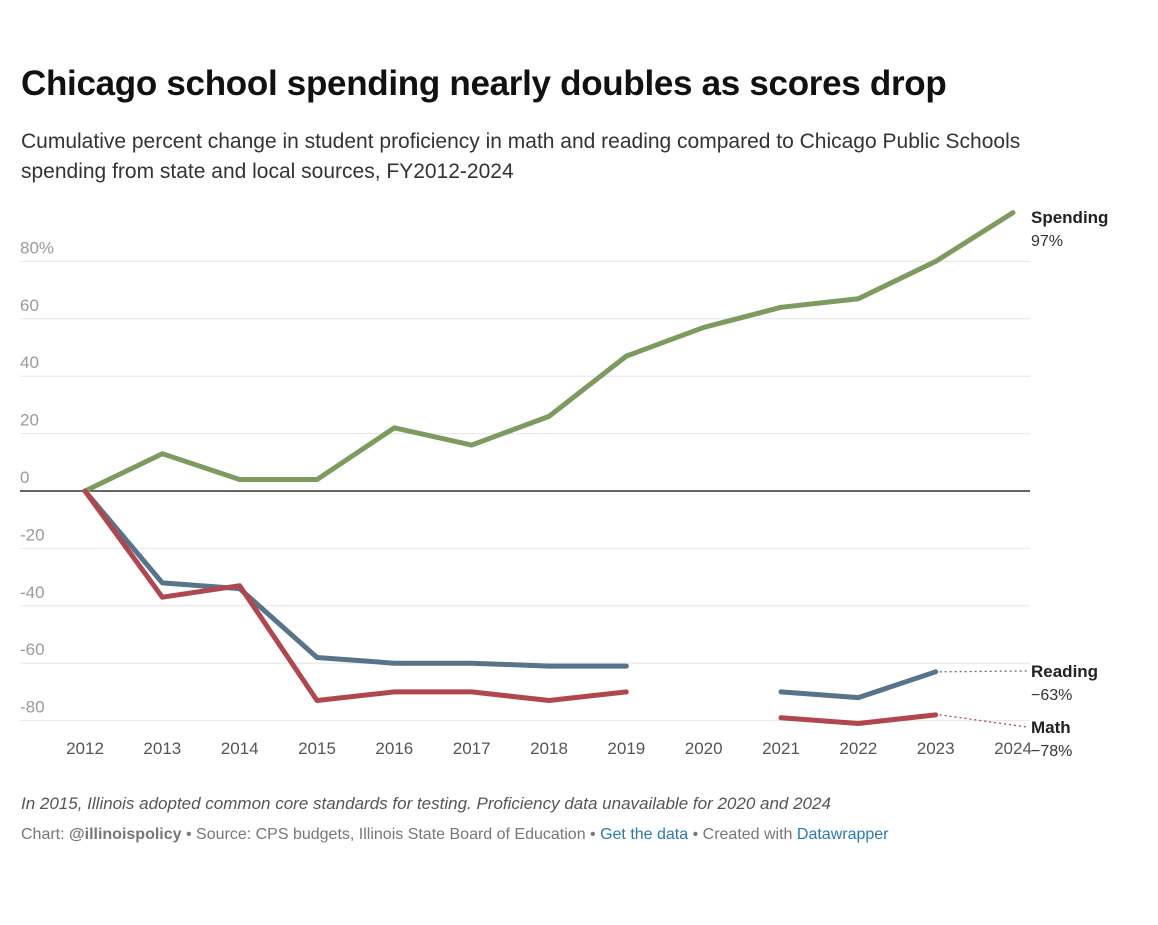 The image size is (1158, 925). What do you see at coordinates (1047, 241) in the screenshot?
I see `spending-end-value: 97%` at bounding box center [1047, 241].